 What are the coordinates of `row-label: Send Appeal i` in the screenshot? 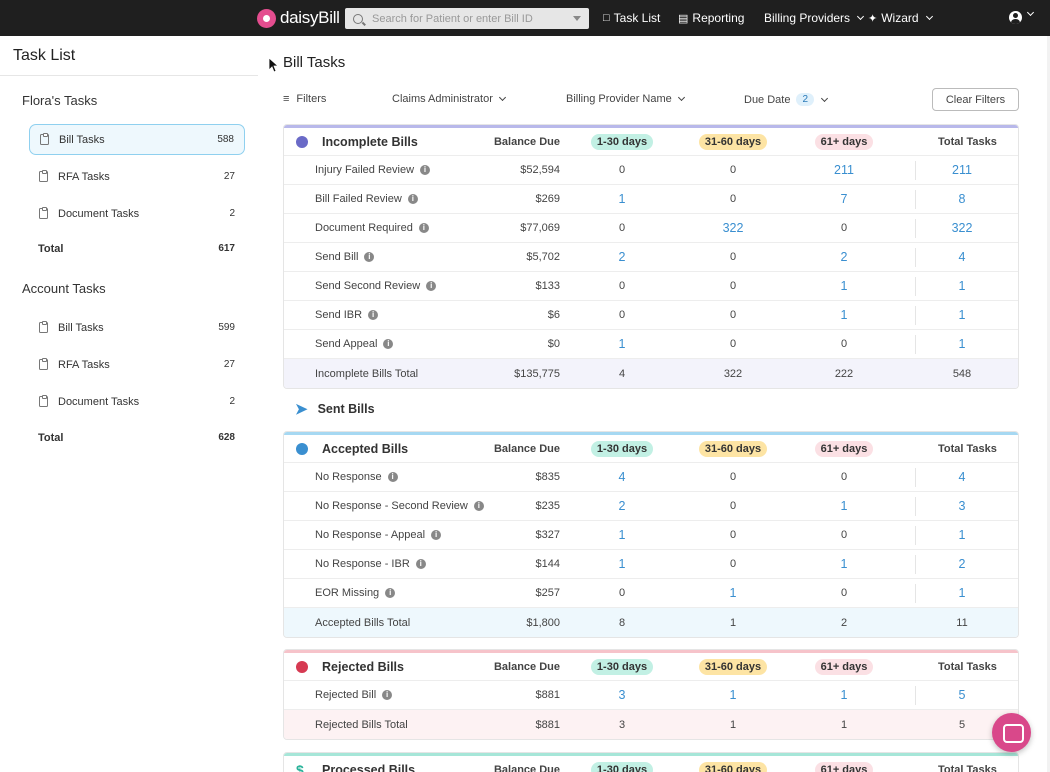 It's located at (354, 344).